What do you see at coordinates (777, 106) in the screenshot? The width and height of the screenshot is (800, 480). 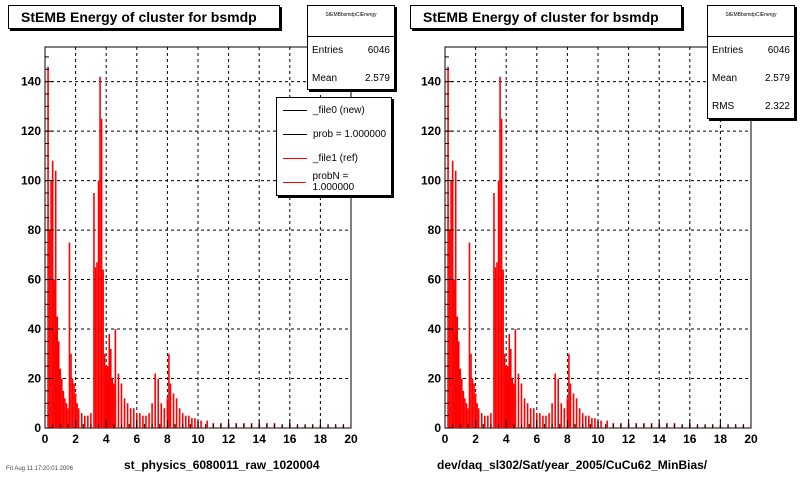 I see `stats-value: 2.322` at bounding box center [777, 106].